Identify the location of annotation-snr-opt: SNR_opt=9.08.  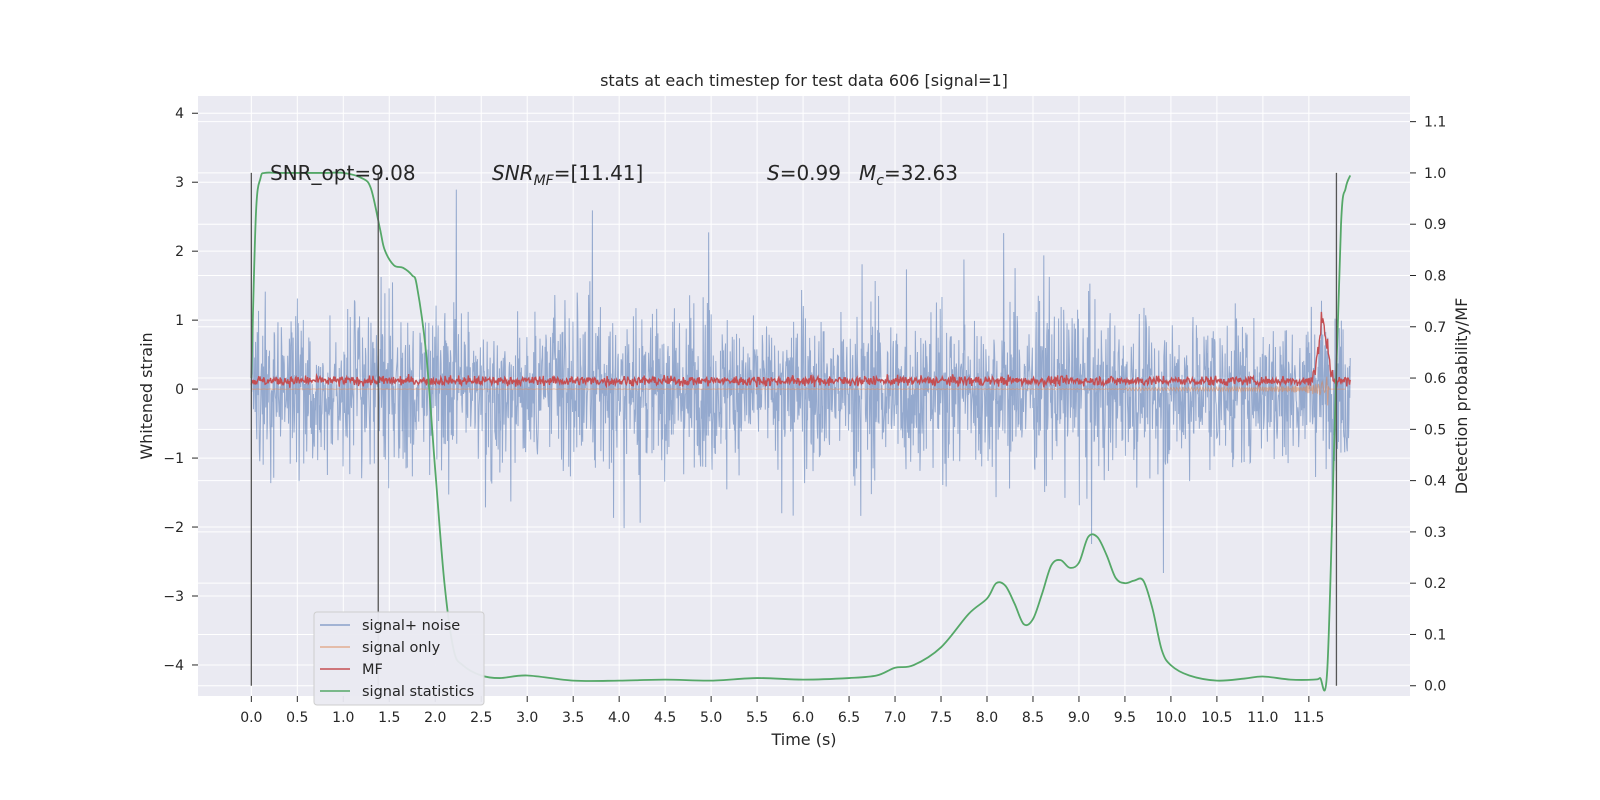
(343, 173).